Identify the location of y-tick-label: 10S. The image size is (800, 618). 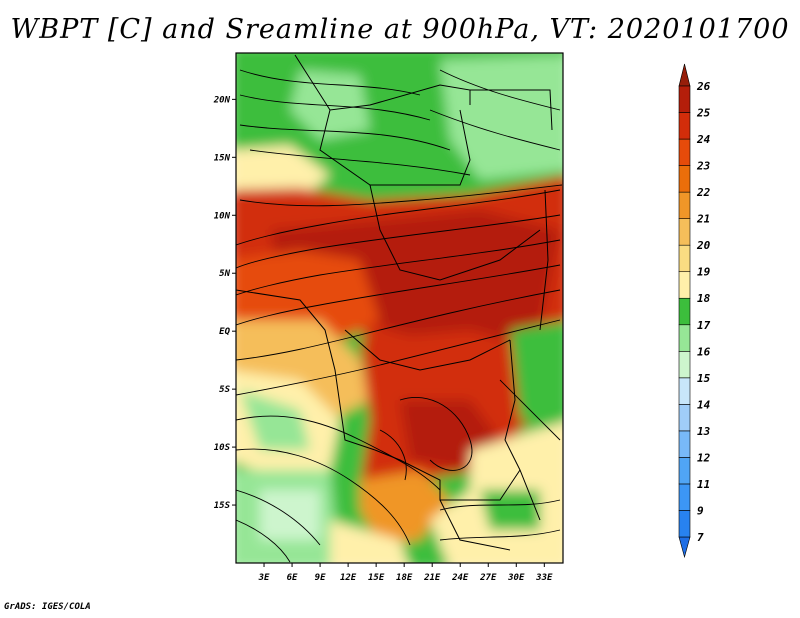
(222, 448).